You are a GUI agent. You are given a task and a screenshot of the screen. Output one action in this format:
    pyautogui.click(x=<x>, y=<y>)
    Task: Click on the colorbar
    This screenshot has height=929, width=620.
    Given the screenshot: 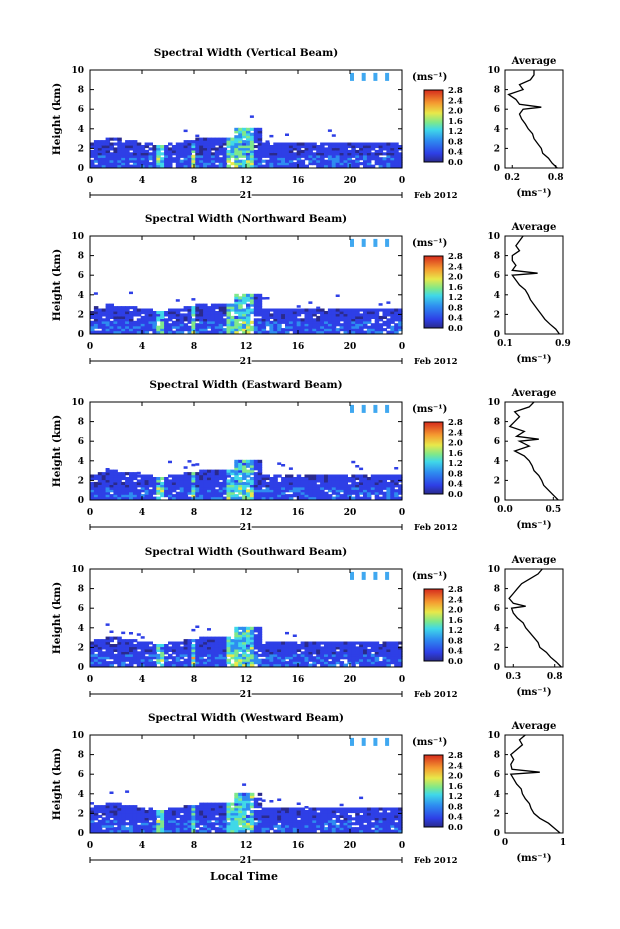 What is the action you would take?
    pyautogui.click(x=433, y=791)
    